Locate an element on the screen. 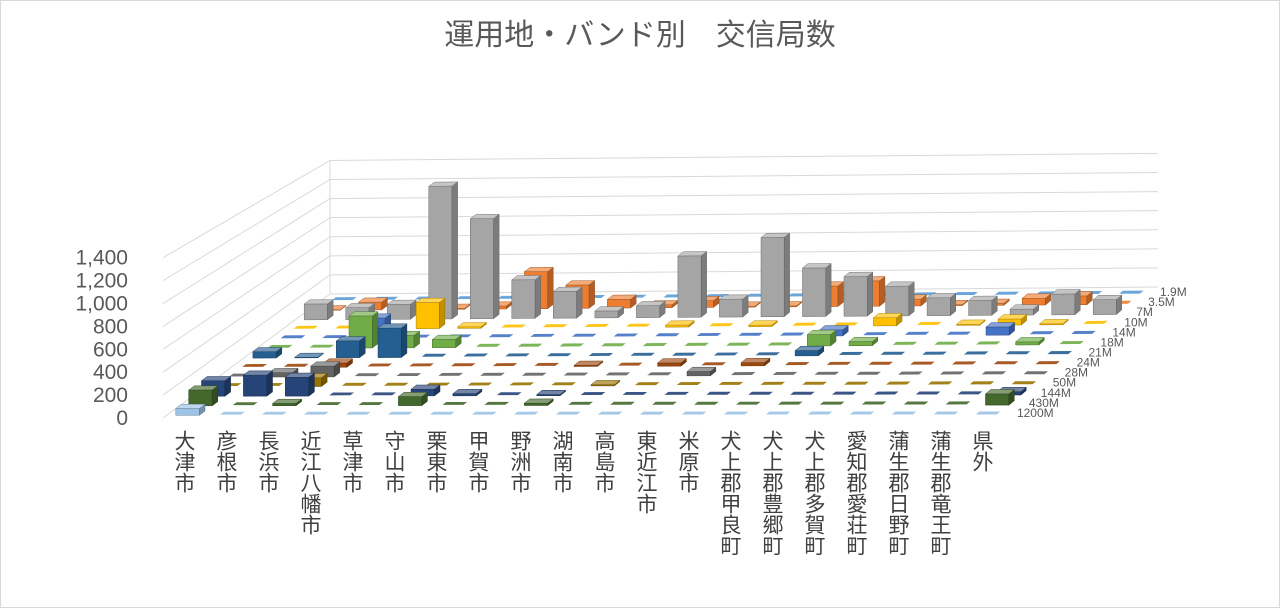 The height and width of the screenshot is (608, 1280). category-label: 草津市 is located at coordinates (352, 461).